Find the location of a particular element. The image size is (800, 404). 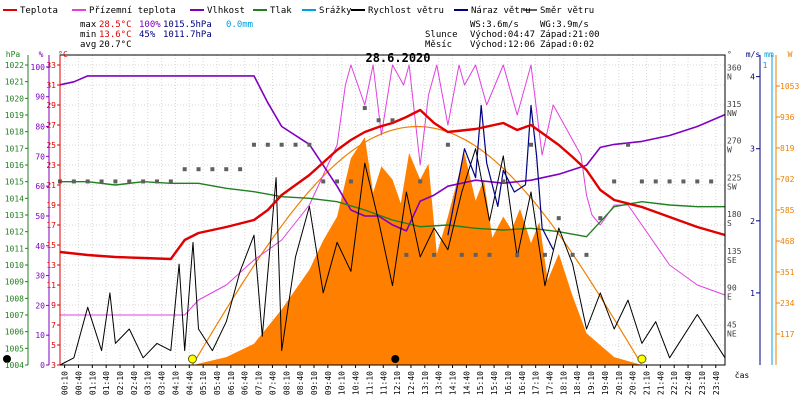

dir-tick-label: 90 is located at coordinates (732, 288).